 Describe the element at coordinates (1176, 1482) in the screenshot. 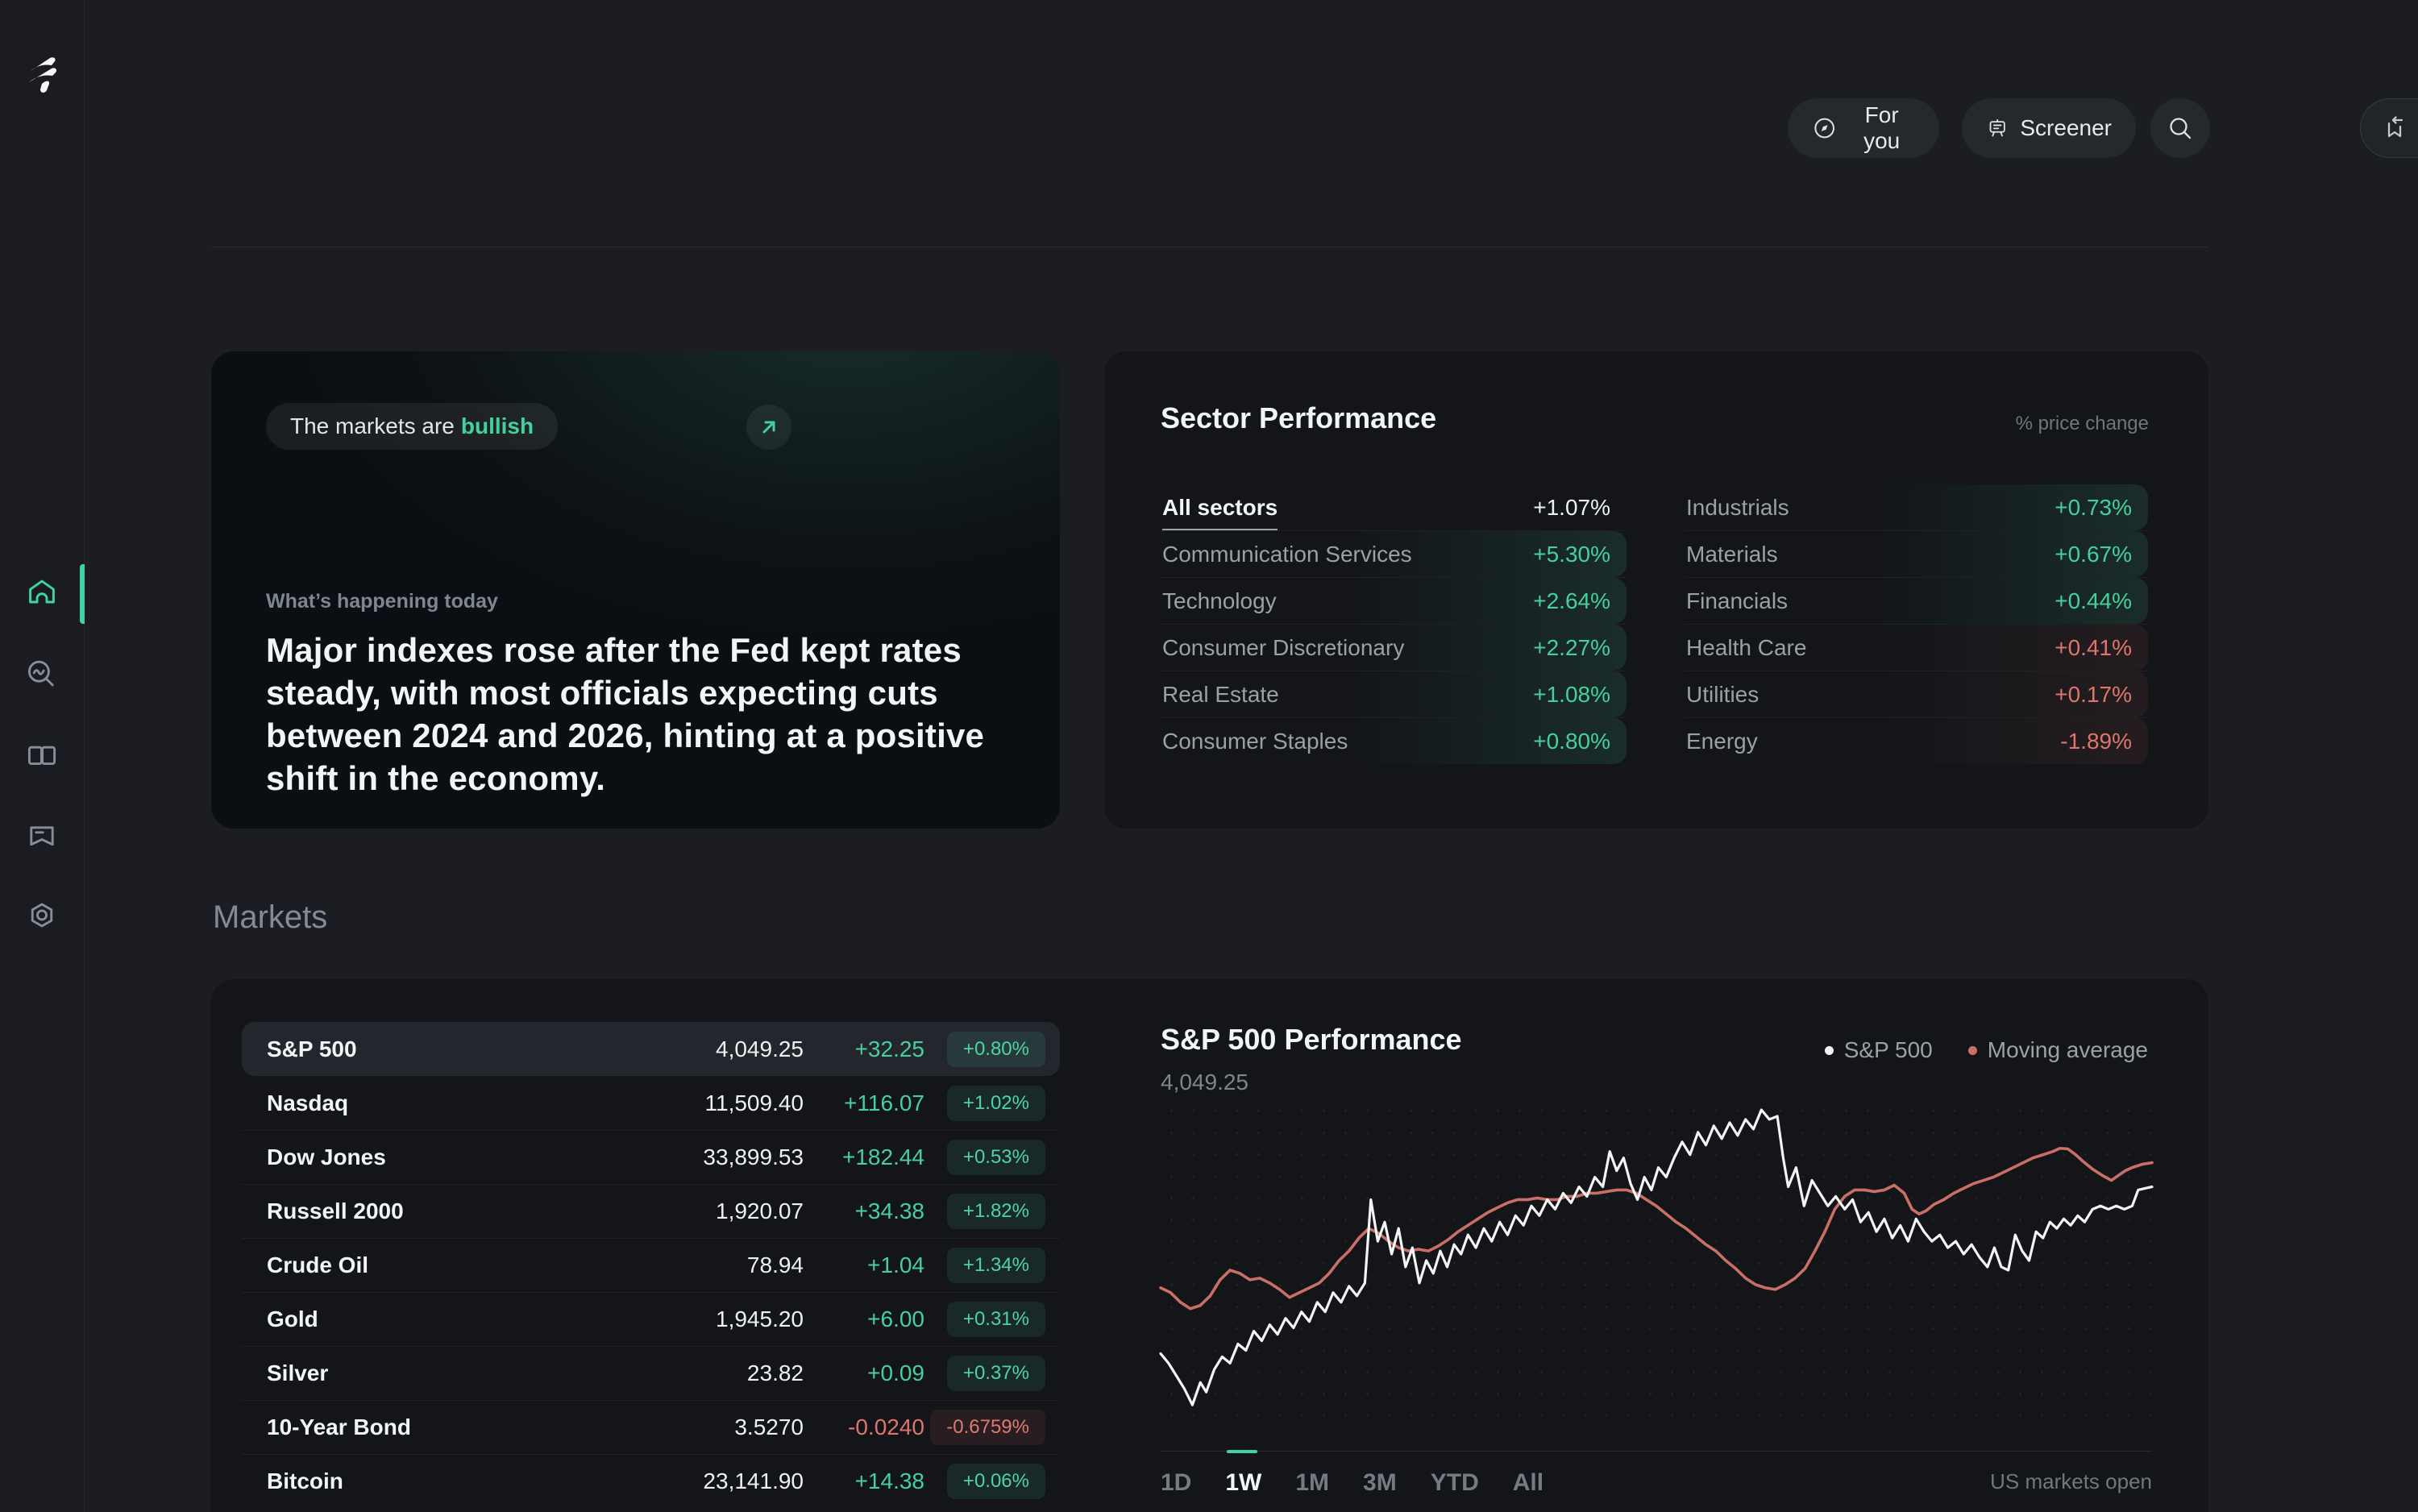

I see `tab-1d: 1D` at that location.